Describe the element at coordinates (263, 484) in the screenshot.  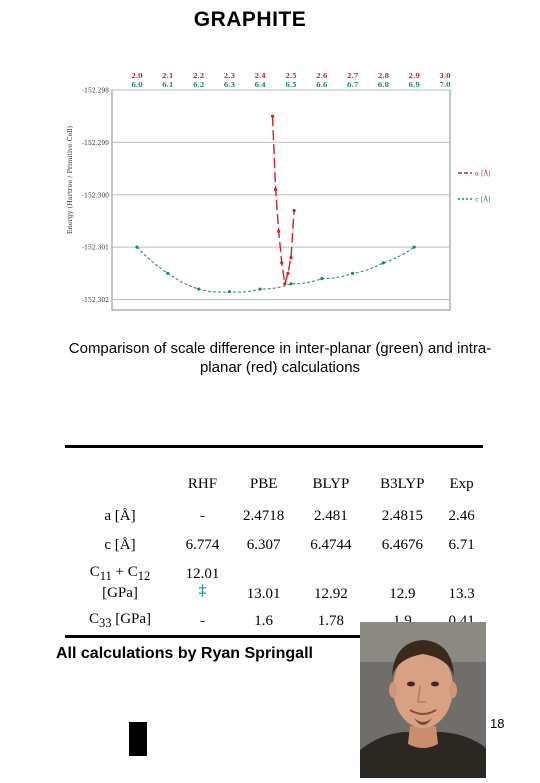
I see `table-header-pbe: PBE` at that location.